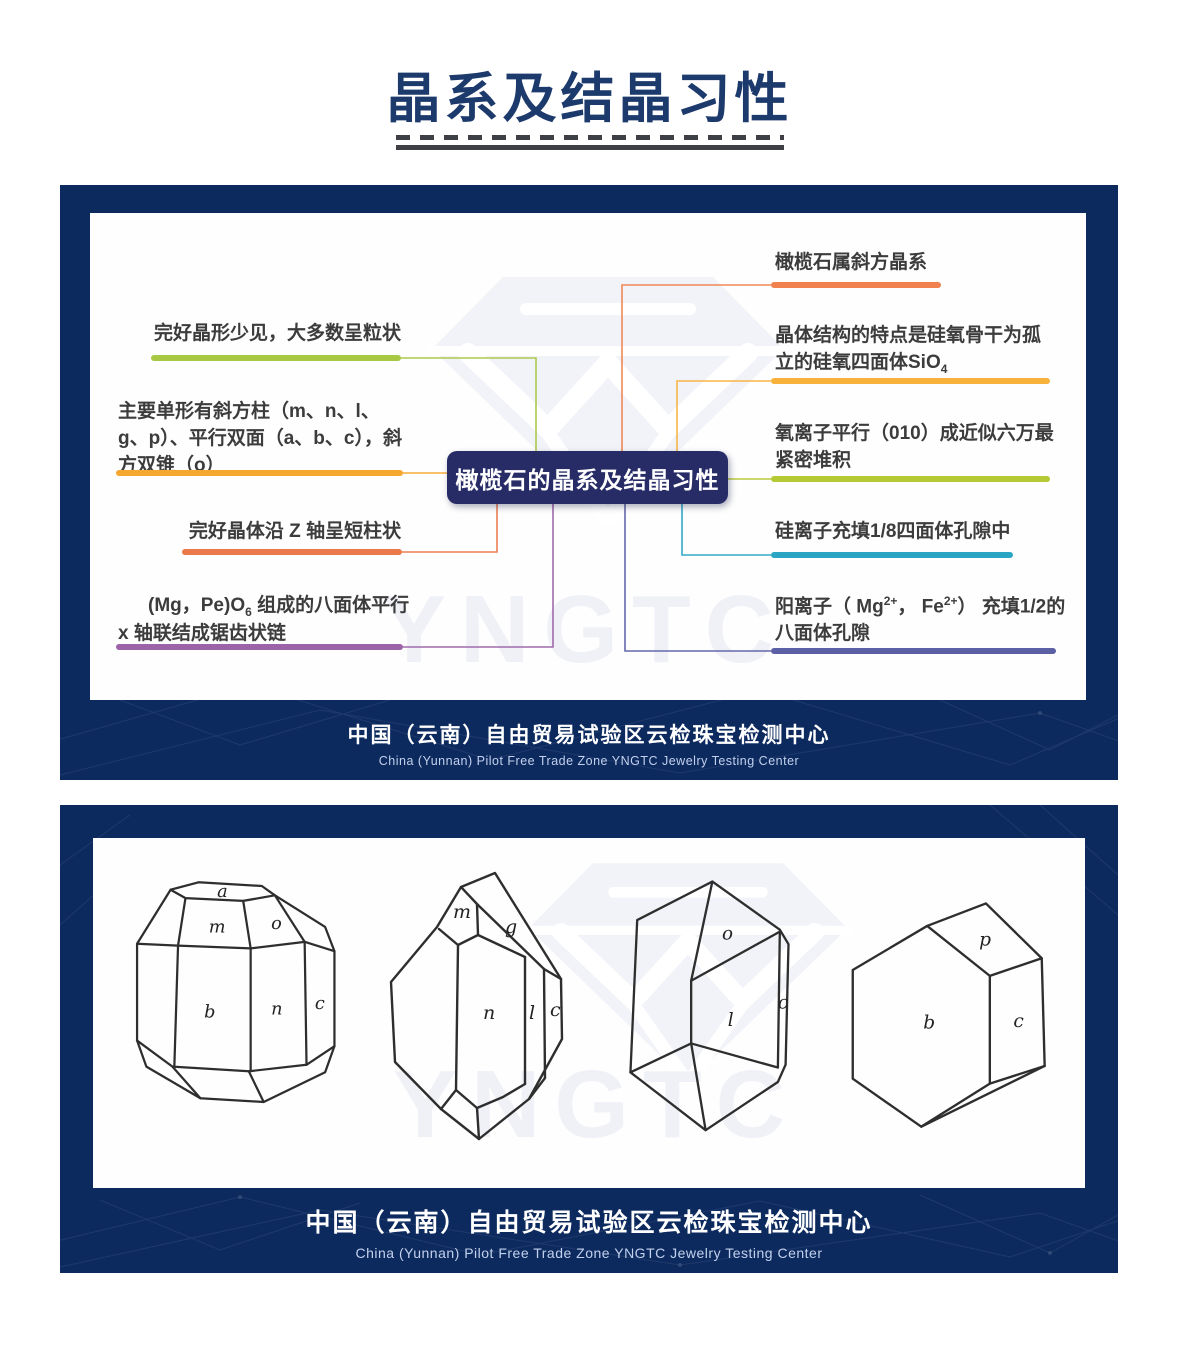 The image size is (1179, 1361). Describe the element at coordinates (295, 531) in the screenshot. I see `mindmap-item-left-3: 完好晶体沿 Z 轴呈短柱状` at that location.